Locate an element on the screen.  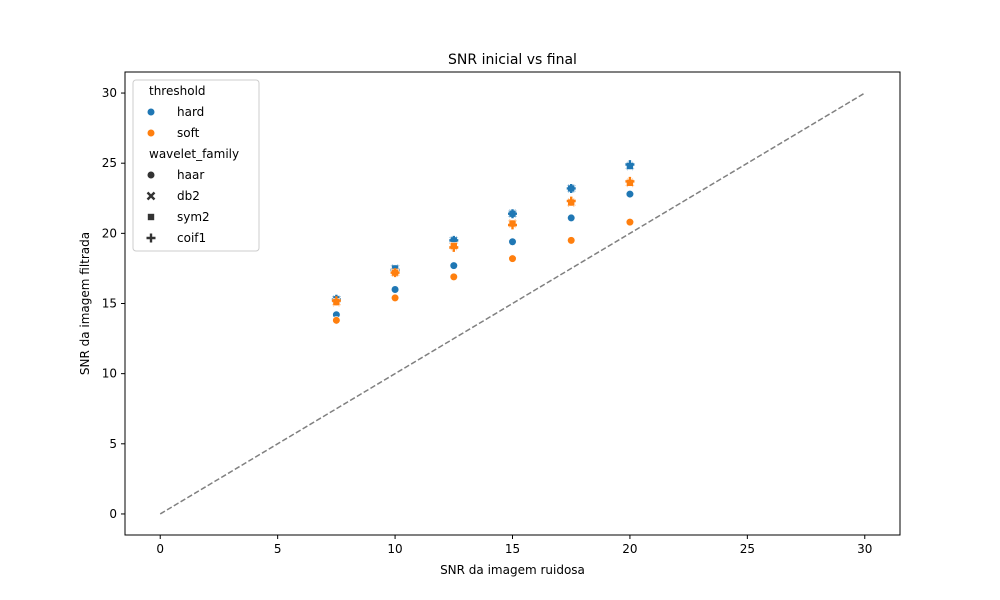
y-tick-label: 20 is located at coordinates (109, 233).